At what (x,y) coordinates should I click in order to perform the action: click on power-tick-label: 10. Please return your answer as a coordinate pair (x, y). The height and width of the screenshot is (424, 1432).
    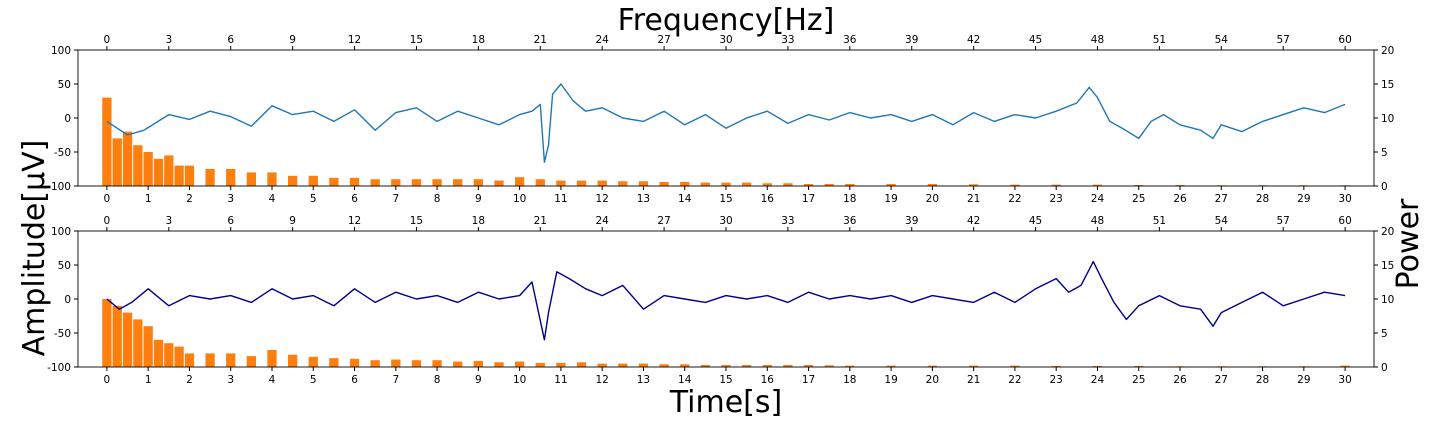
    Looking at the image, I should click on (1387, 300).